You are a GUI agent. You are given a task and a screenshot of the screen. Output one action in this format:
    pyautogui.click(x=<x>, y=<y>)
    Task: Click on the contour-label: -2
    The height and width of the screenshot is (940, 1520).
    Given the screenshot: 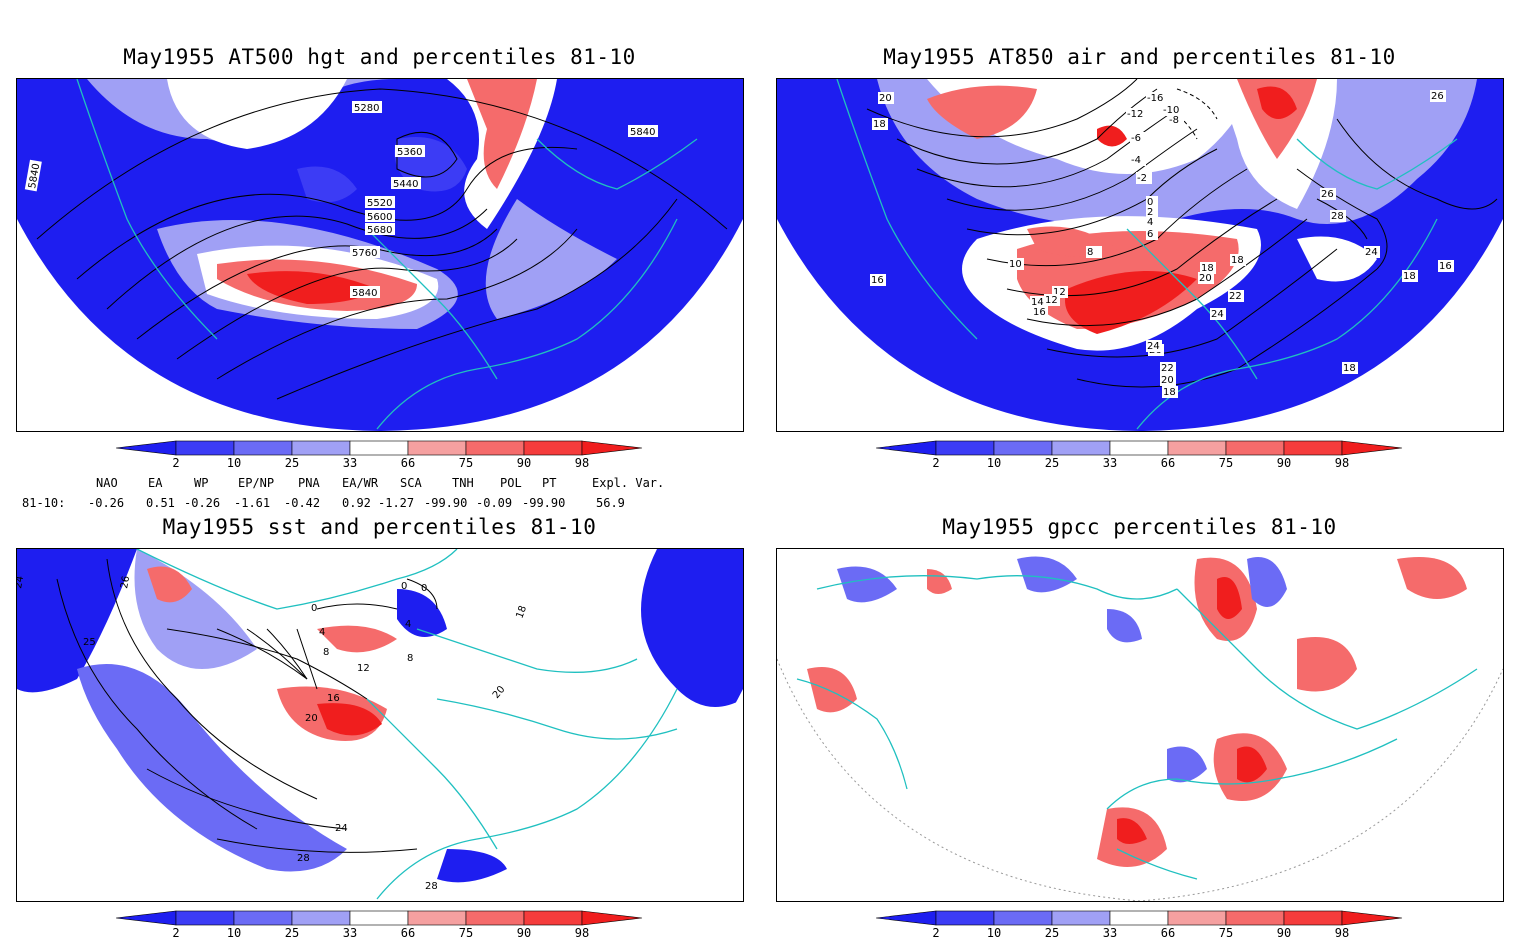 What is the action you would take?
    pyautogui.click(x=1142, y=178)
    